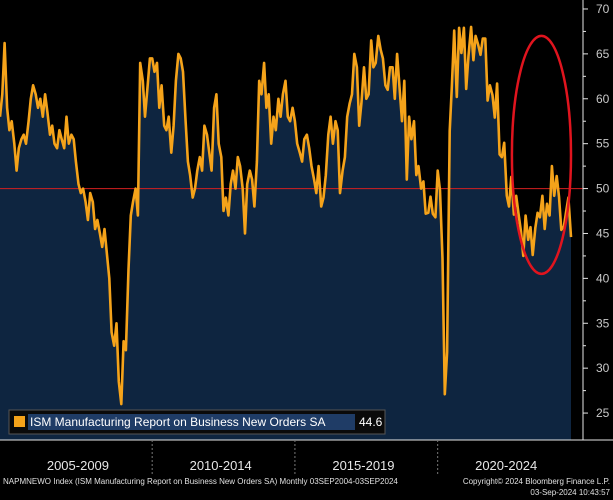 The width and height of the screenshot is (613, 500). What do you see at coordinates (603, 278) in the screenshot?
I see `y-tick-label-40: 40` at bounding box center [603, 278].